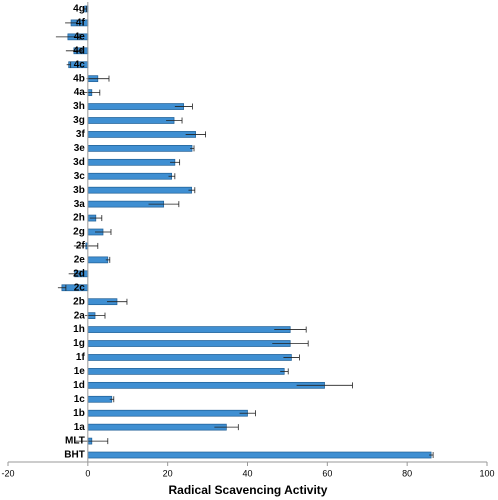  I want to click on y-tick-label: 3a, so click(80, 204).